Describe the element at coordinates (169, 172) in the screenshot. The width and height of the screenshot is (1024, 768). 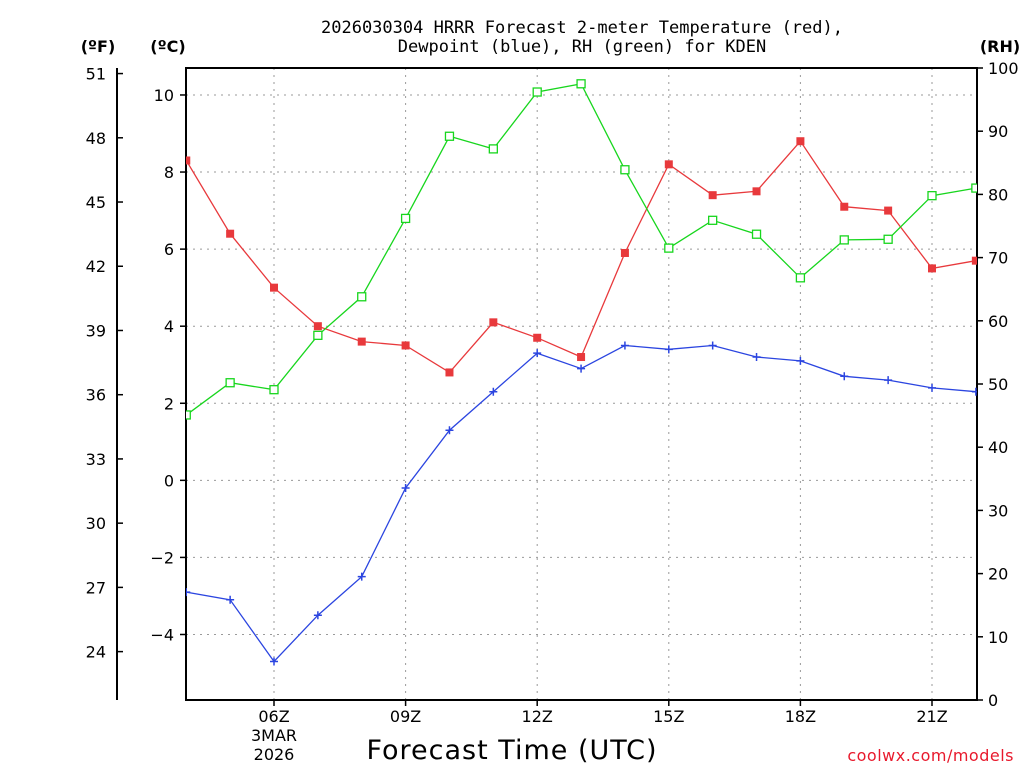
I see `celsius-tick-label: 8` at that location.